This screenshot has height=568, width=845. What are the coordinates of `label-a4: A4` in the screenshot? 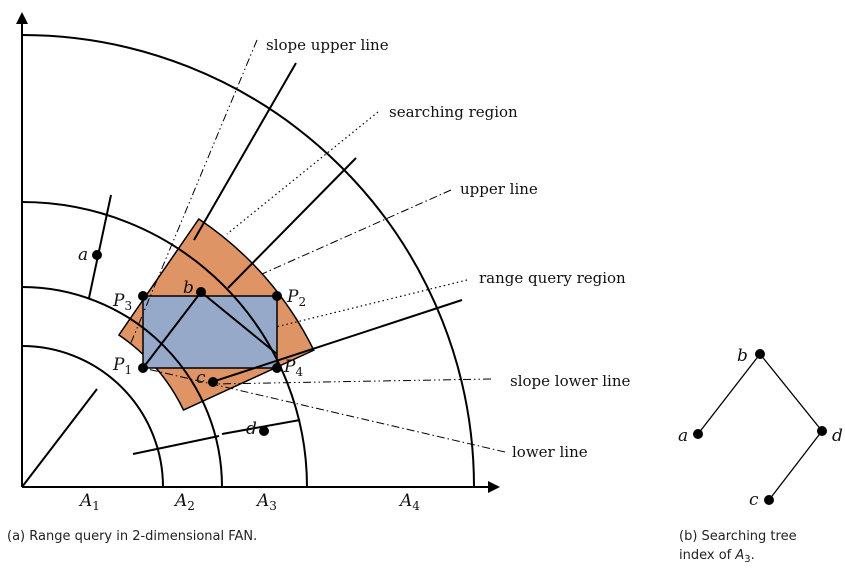 It's located at (409, 502).